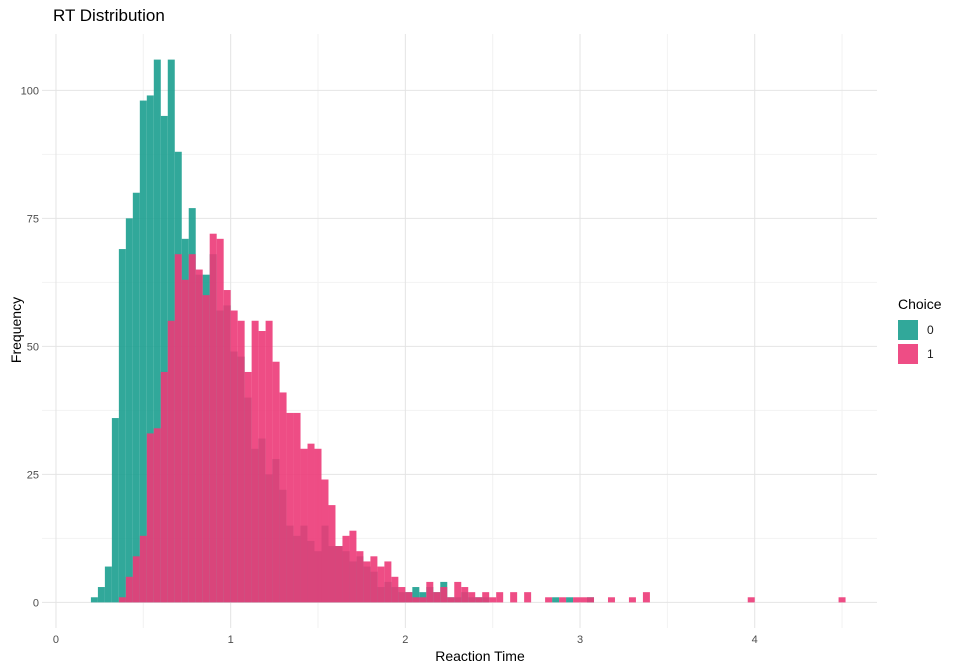 This screenshot has width=960, height=672. I want to click on x-tick-label: 3, so click(580, 640).